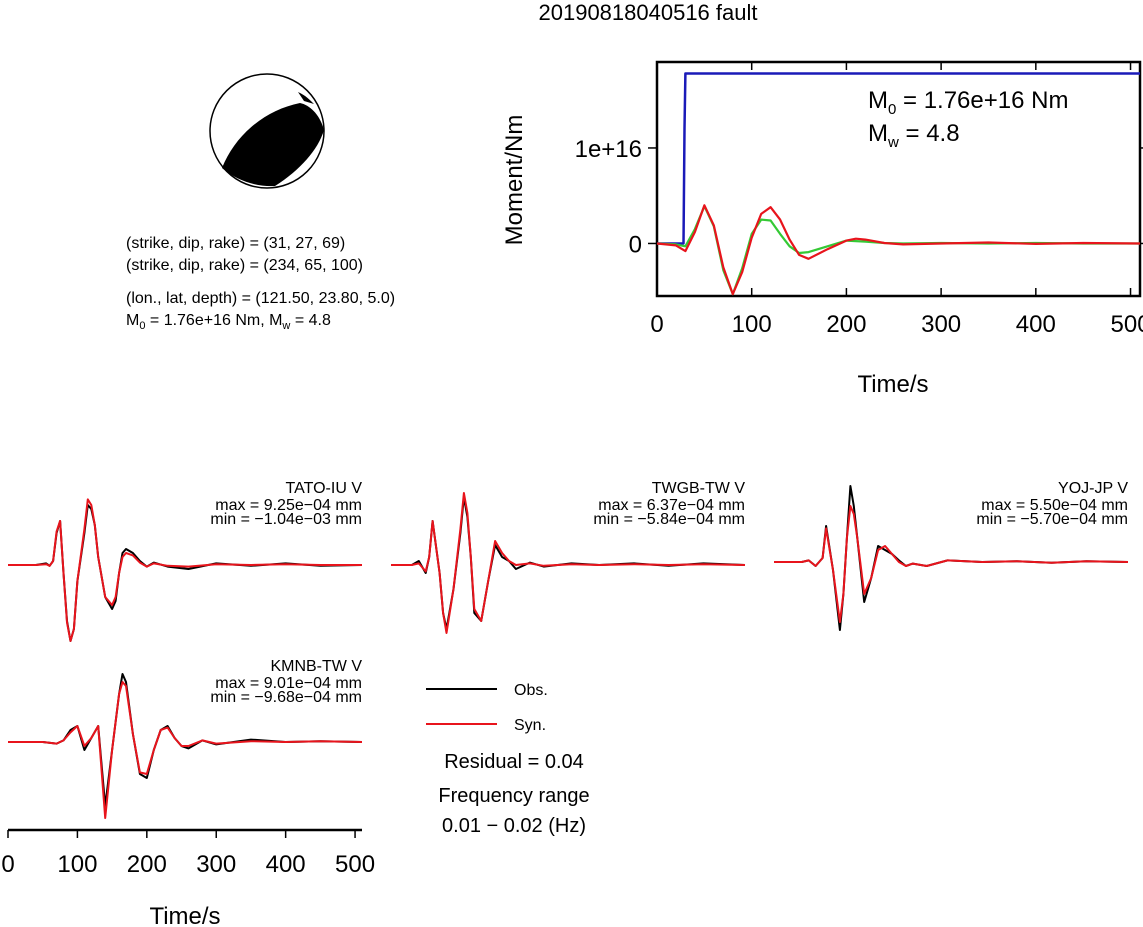 The width and height of the screenshot is (1143, 927). What do you see at coordinates (288, 505) in the screenshot?
I see `waveform-max-label: max = 9.25e−04 mm` at bounding box center [288, 505].